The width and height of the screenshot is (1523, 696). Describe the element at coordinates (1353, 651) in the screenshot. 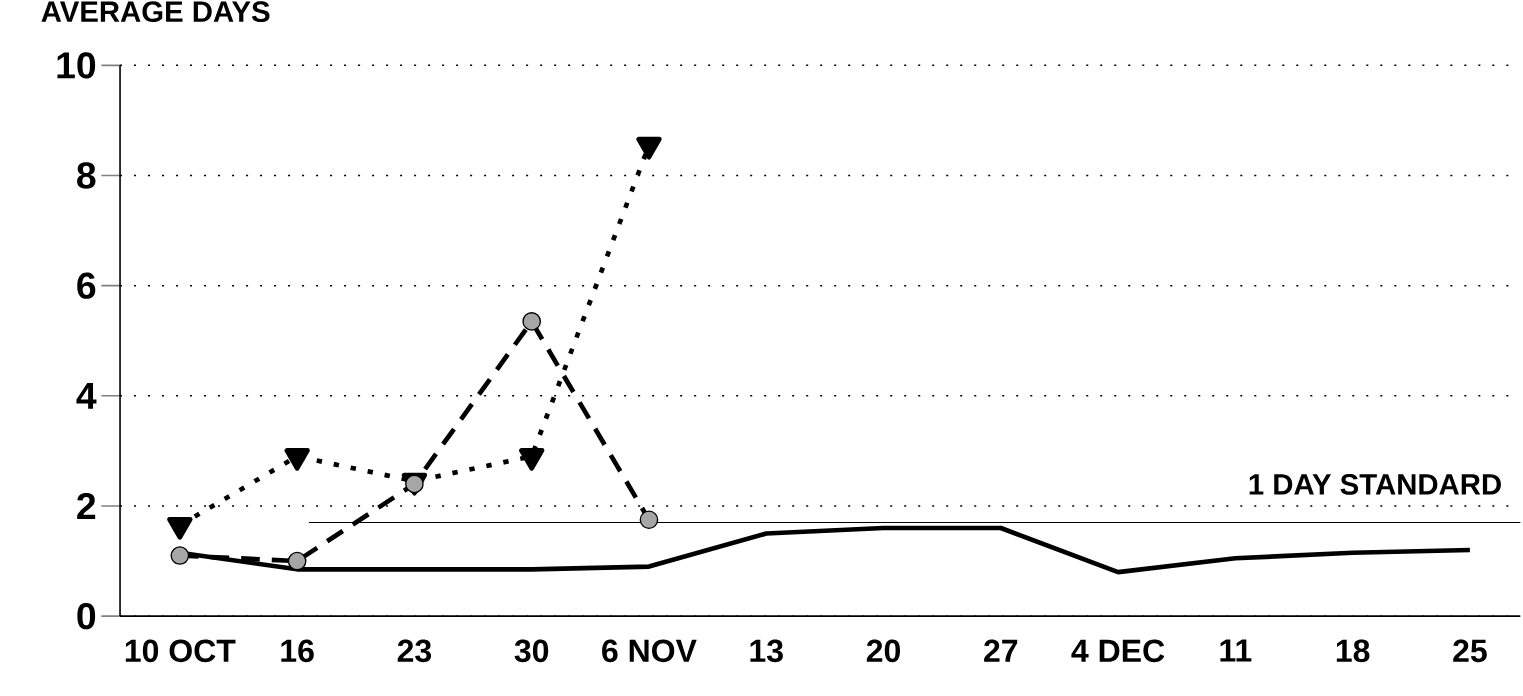

I see `x-tick-label: 18` at that location.